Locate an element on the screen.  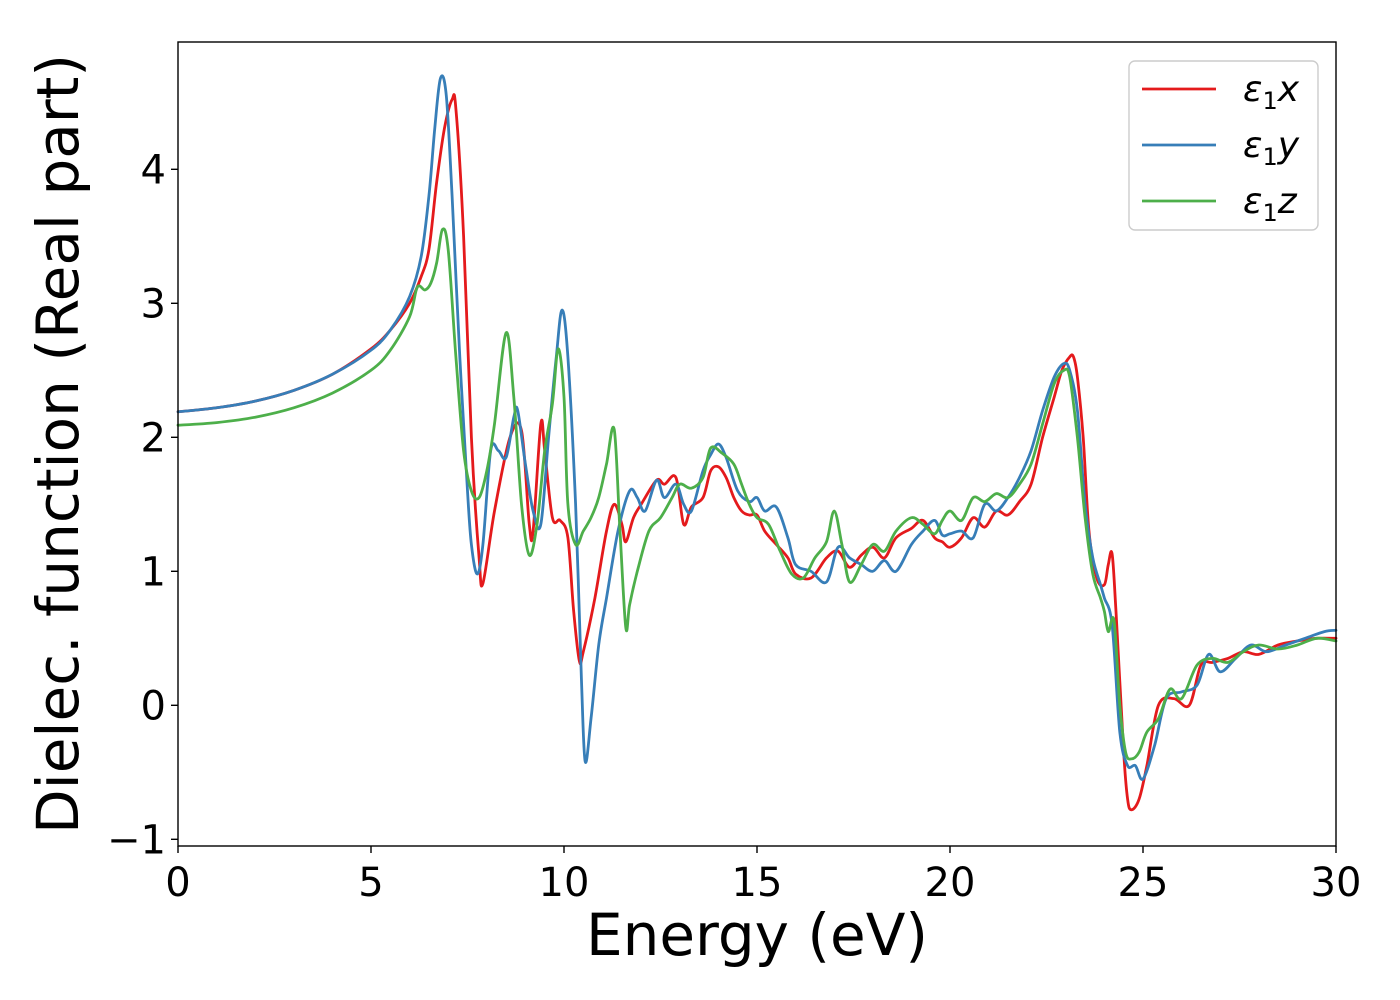
x-tick-label: 25 is located at coordinates (1143, 883).